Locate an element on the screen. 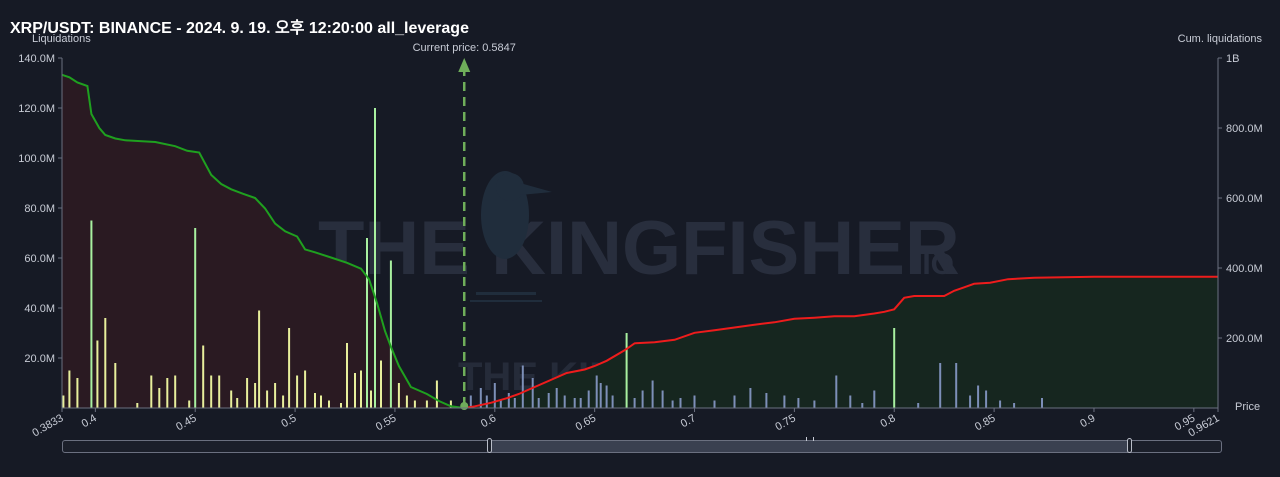 This screenshot has height=477, width=1280. x-tick-label: 0.45 is located at coordinates (186, 422).